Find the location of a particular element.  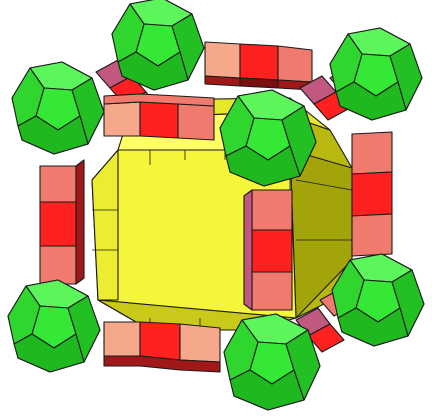

node-top-left is located at coordinates (58, 108).